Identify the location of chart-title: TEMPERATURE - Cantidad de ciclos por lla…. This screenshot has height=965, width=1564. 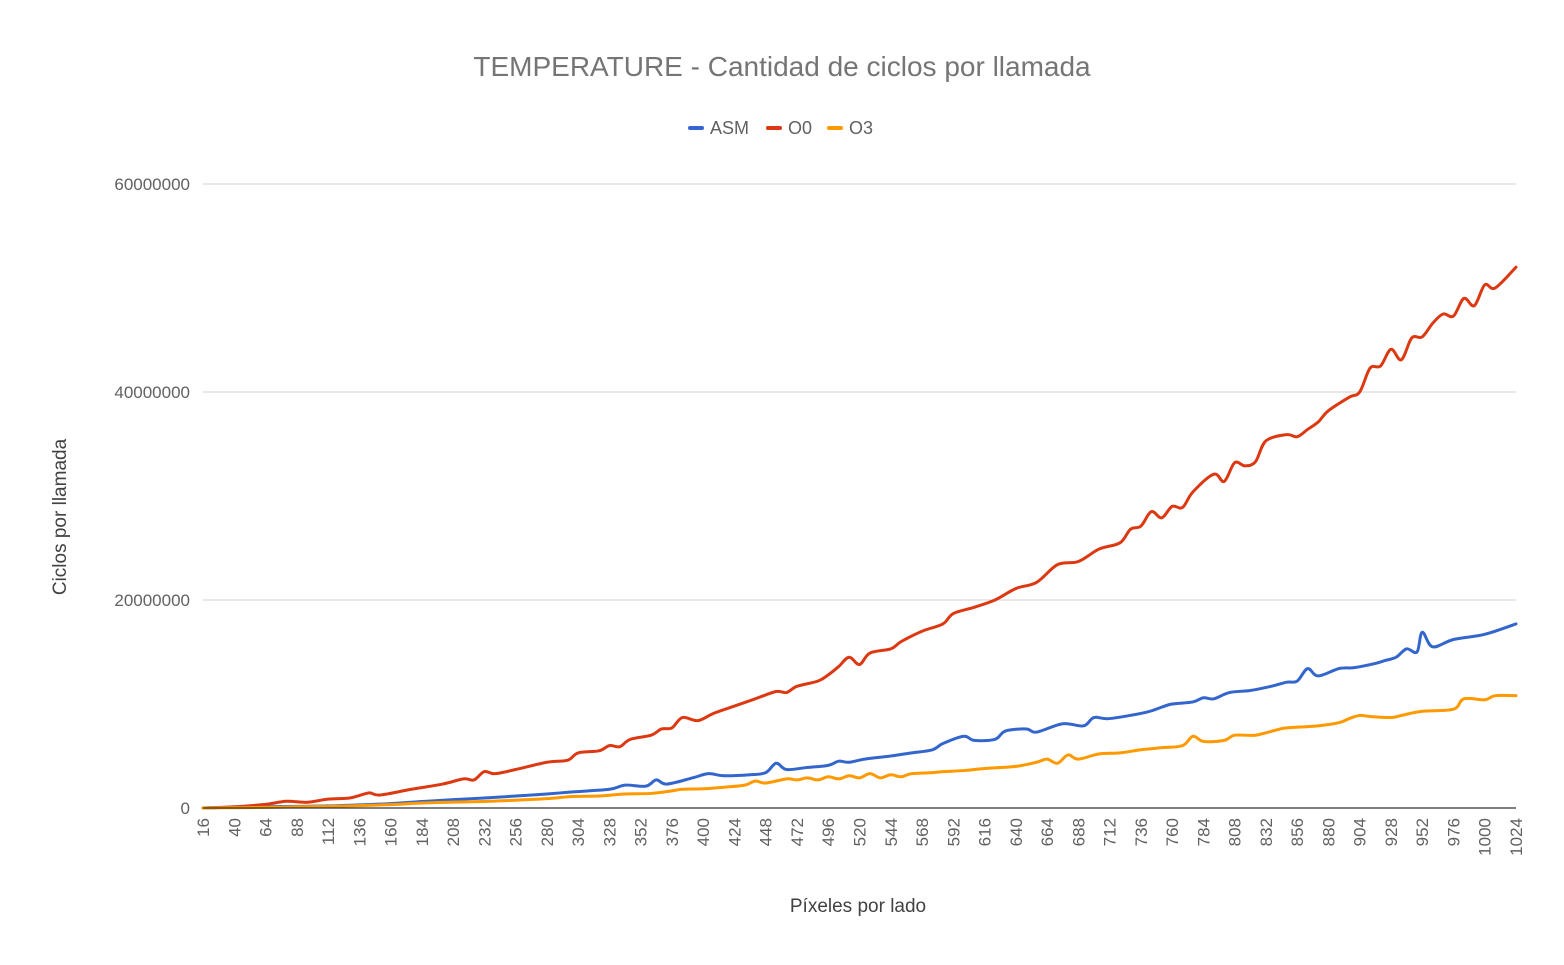
(782, 66).